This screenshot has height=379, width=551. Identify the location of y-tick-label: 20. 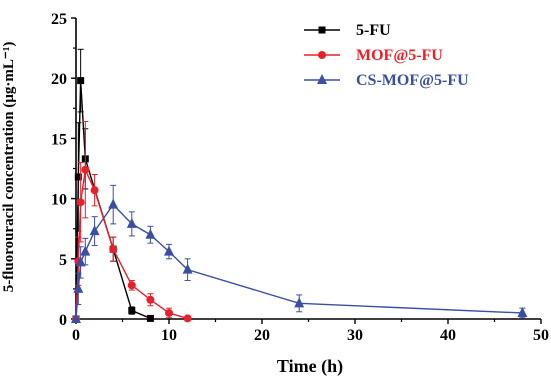
(59, 79).